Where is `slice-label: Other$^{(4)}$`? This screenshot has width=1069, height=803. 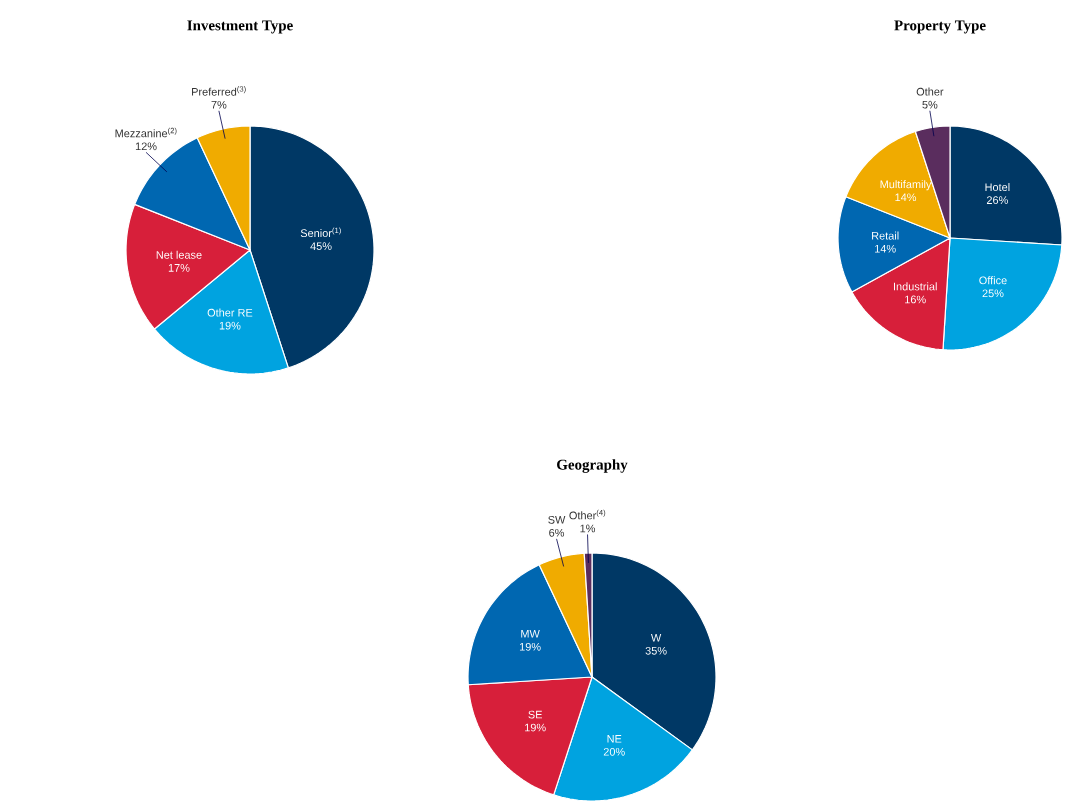 slice-label: Other$^{(4)}$ is located at coordinates (587, 514).